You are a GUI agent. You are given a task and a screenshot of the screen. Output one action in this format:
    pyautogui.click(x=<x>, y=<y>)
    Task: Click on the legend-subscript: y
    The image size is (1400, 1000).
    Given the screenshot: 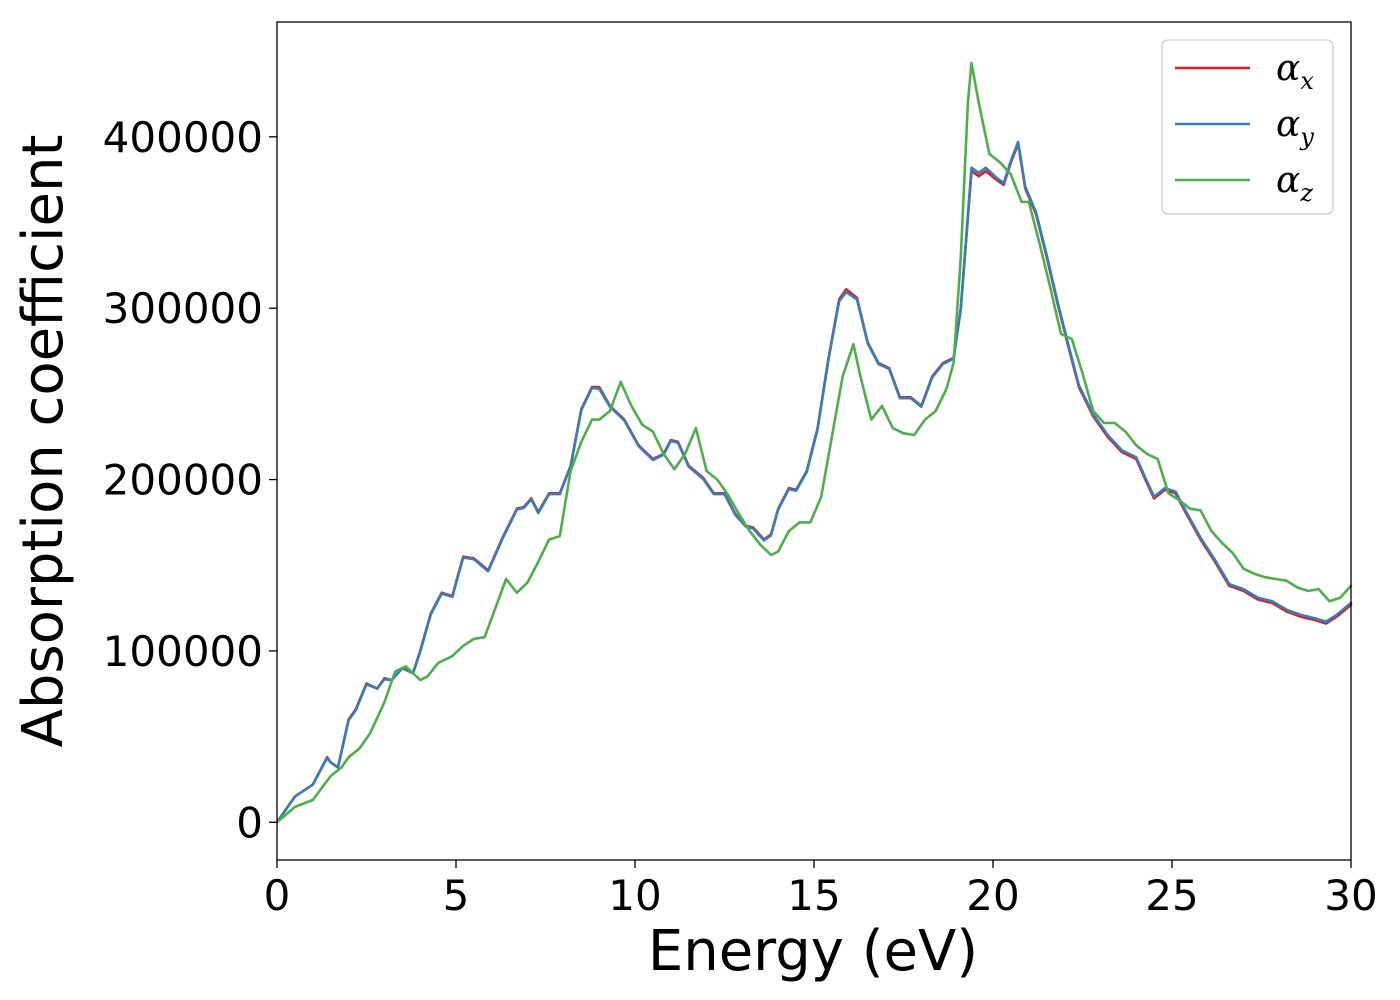 What is the action you would take?
    pyautogui.click(x=1306, y=137)
    